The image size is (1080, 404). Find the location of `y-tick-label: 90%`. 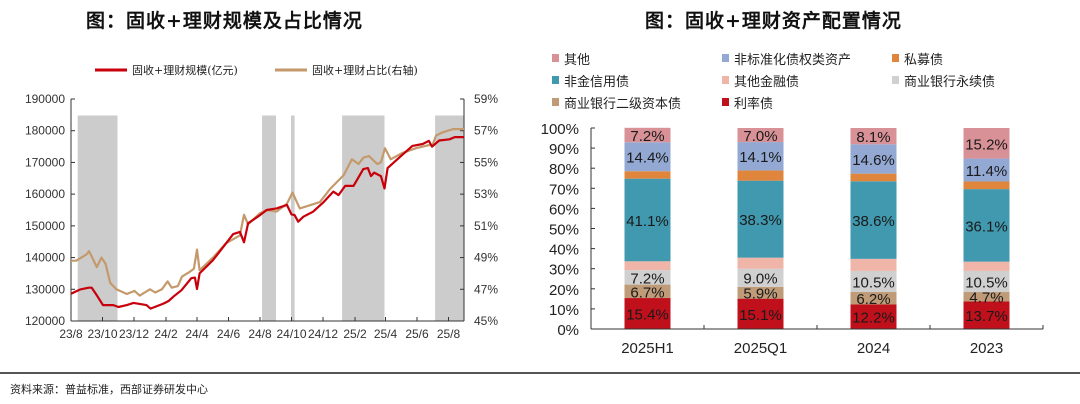

y-tick-label: 90% is located at coordinates (564, 149).